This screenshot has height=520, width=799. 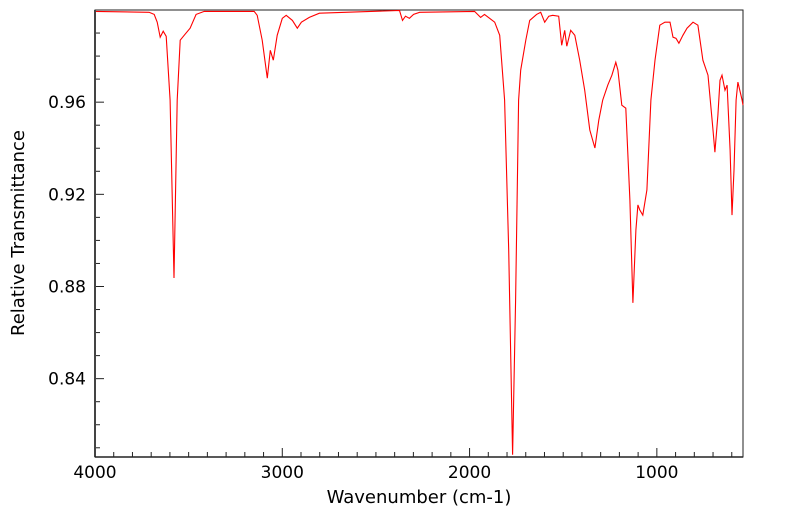 I want to click on y-tick-label: 0.92, so click(x=67, y=195).